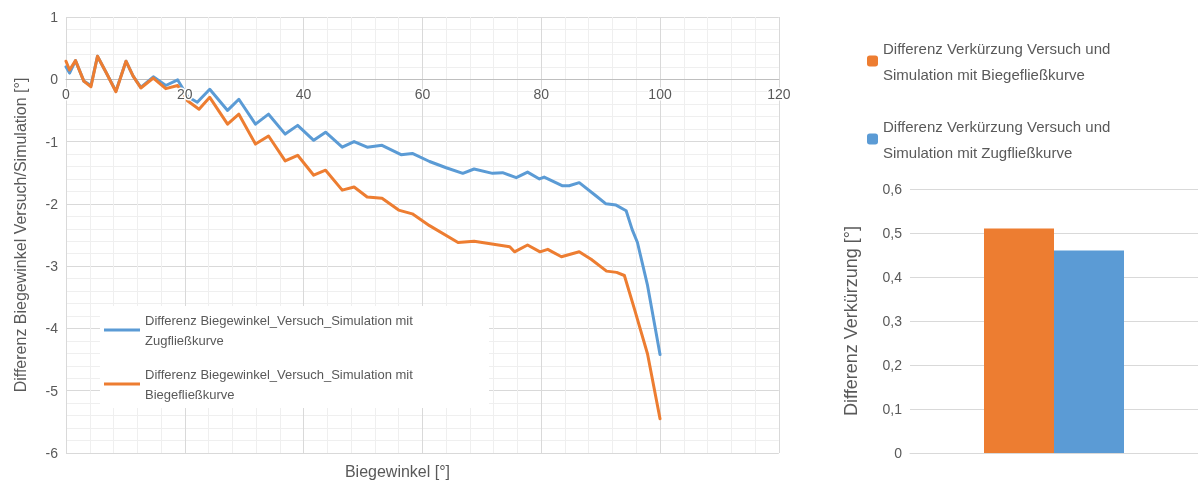 This screenshot has width=1198, height=483. What do you see at coordinates (281, 330) in the screenshot?
I see `legend-label: Differenz Biegewinkel_Versuch_Simulation mit Zugfließkurve` at bounding box center [281, 330].